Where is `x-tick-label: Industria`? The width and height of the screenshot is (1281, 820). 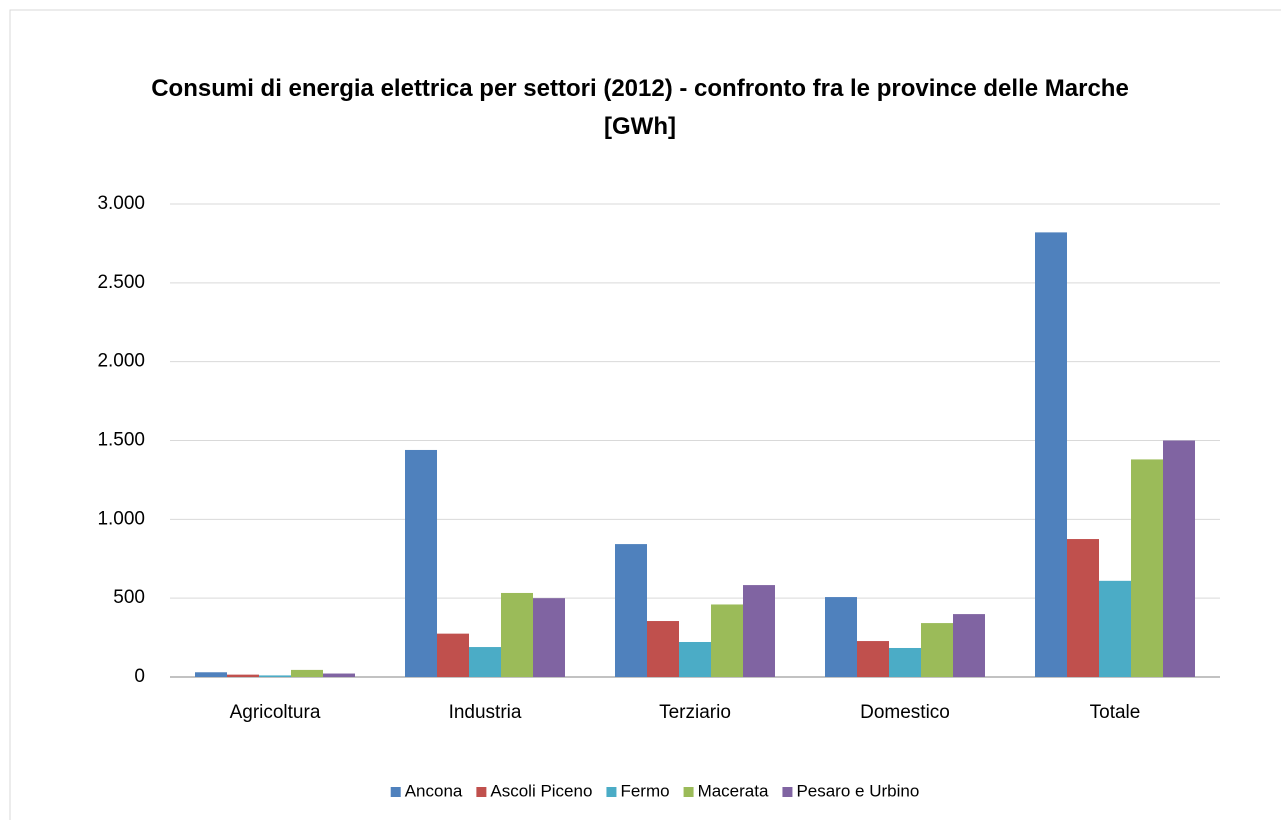
x-tick-label: Industria is located at coordinates (485, 712).